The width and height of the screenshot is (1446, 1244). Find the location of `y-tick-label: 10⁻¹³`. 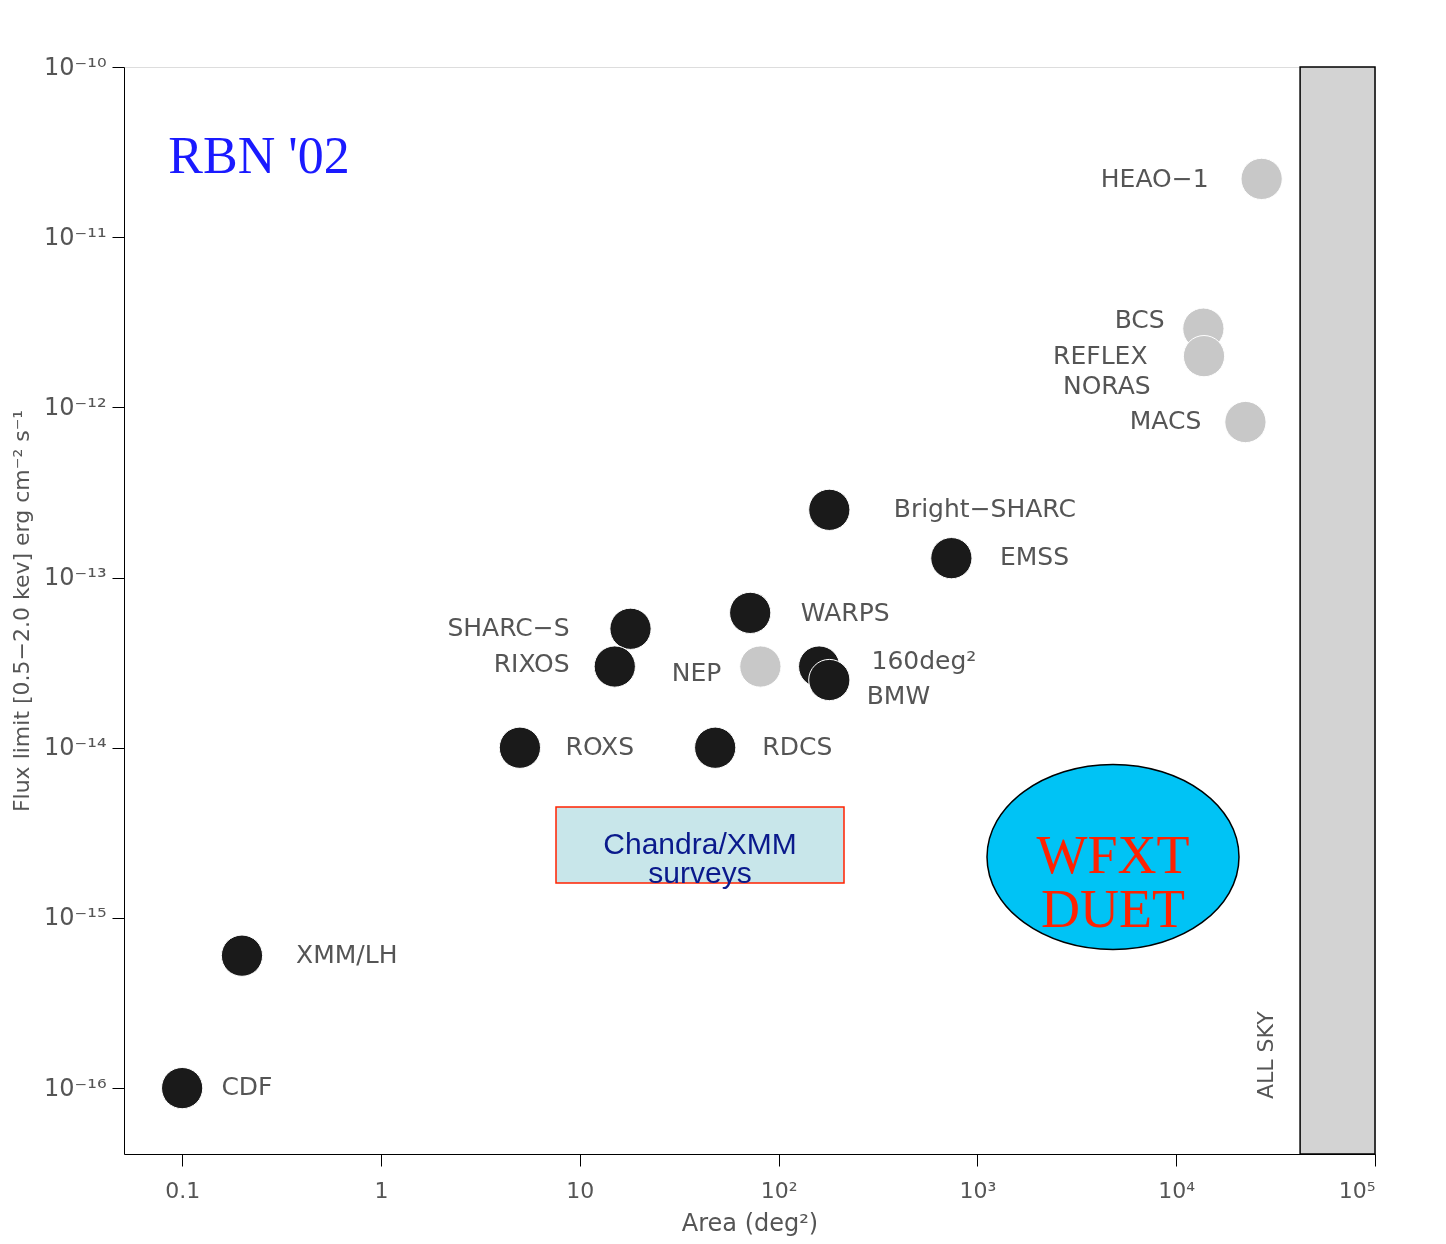

y-tick-label: 10⁻¹³ is located at coordinates (75, 577).